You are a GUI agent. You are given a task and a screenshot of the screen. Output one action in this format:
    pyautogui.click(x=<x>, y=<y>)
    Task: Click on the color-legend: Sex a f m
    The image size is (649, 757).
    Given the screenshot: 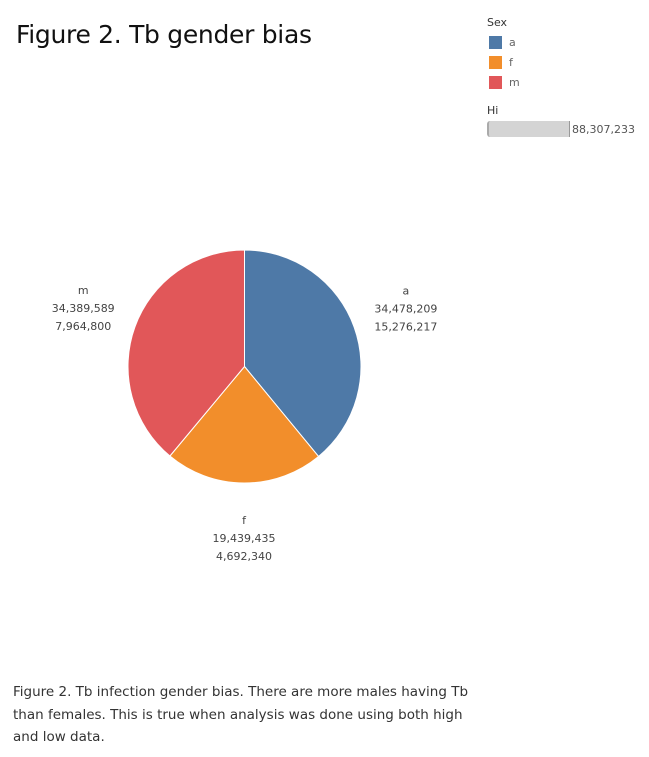 What is the action you would take?
    pyautogui.click(x=562, y=54)
    